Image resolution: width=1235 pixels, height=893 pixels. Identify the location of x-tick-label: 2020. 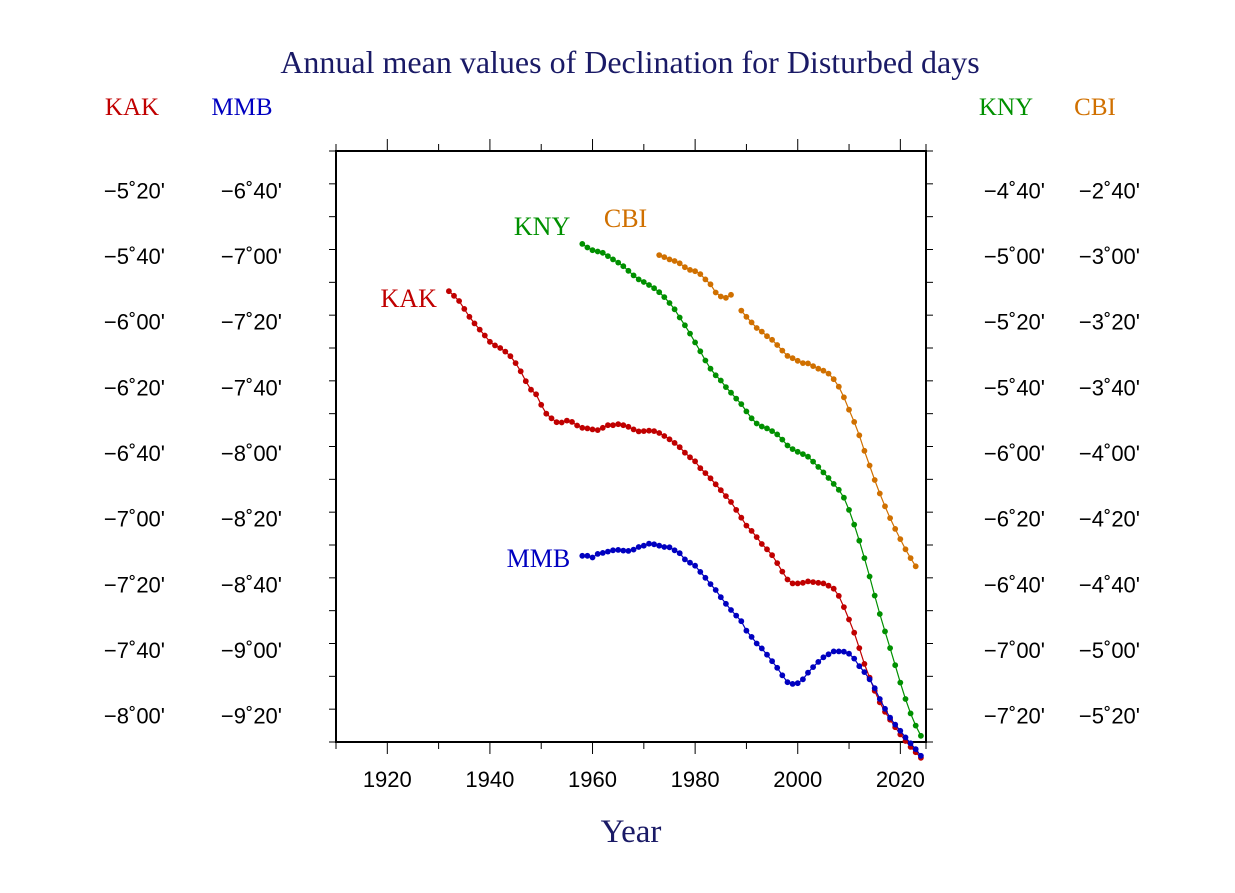
(900, 779).